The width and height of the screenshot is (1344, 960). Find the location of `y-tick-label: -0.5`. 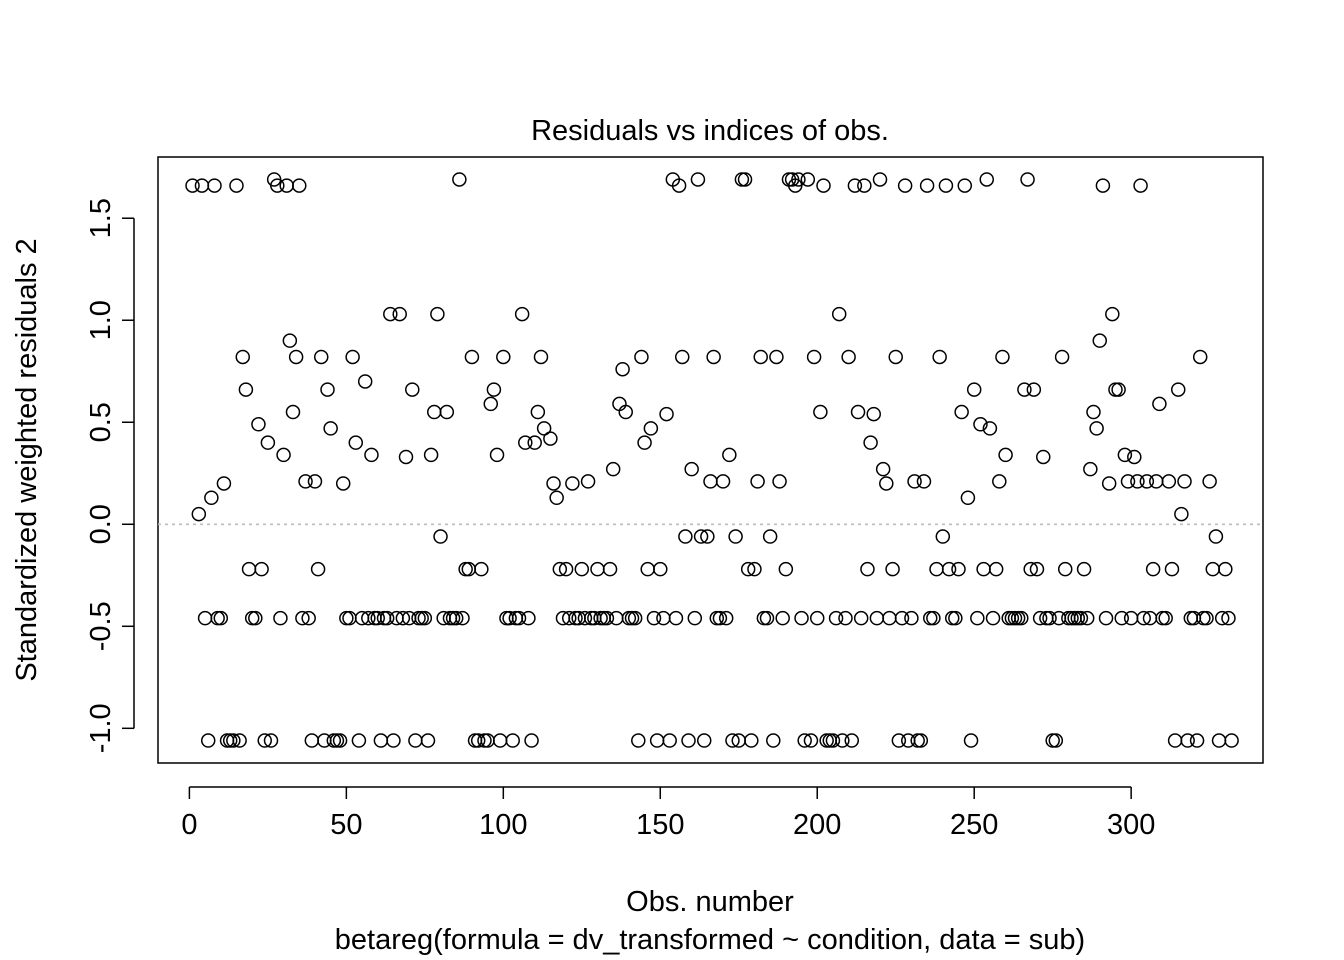

y-tick-label: -0.5 is located at coordinates (101, 626).